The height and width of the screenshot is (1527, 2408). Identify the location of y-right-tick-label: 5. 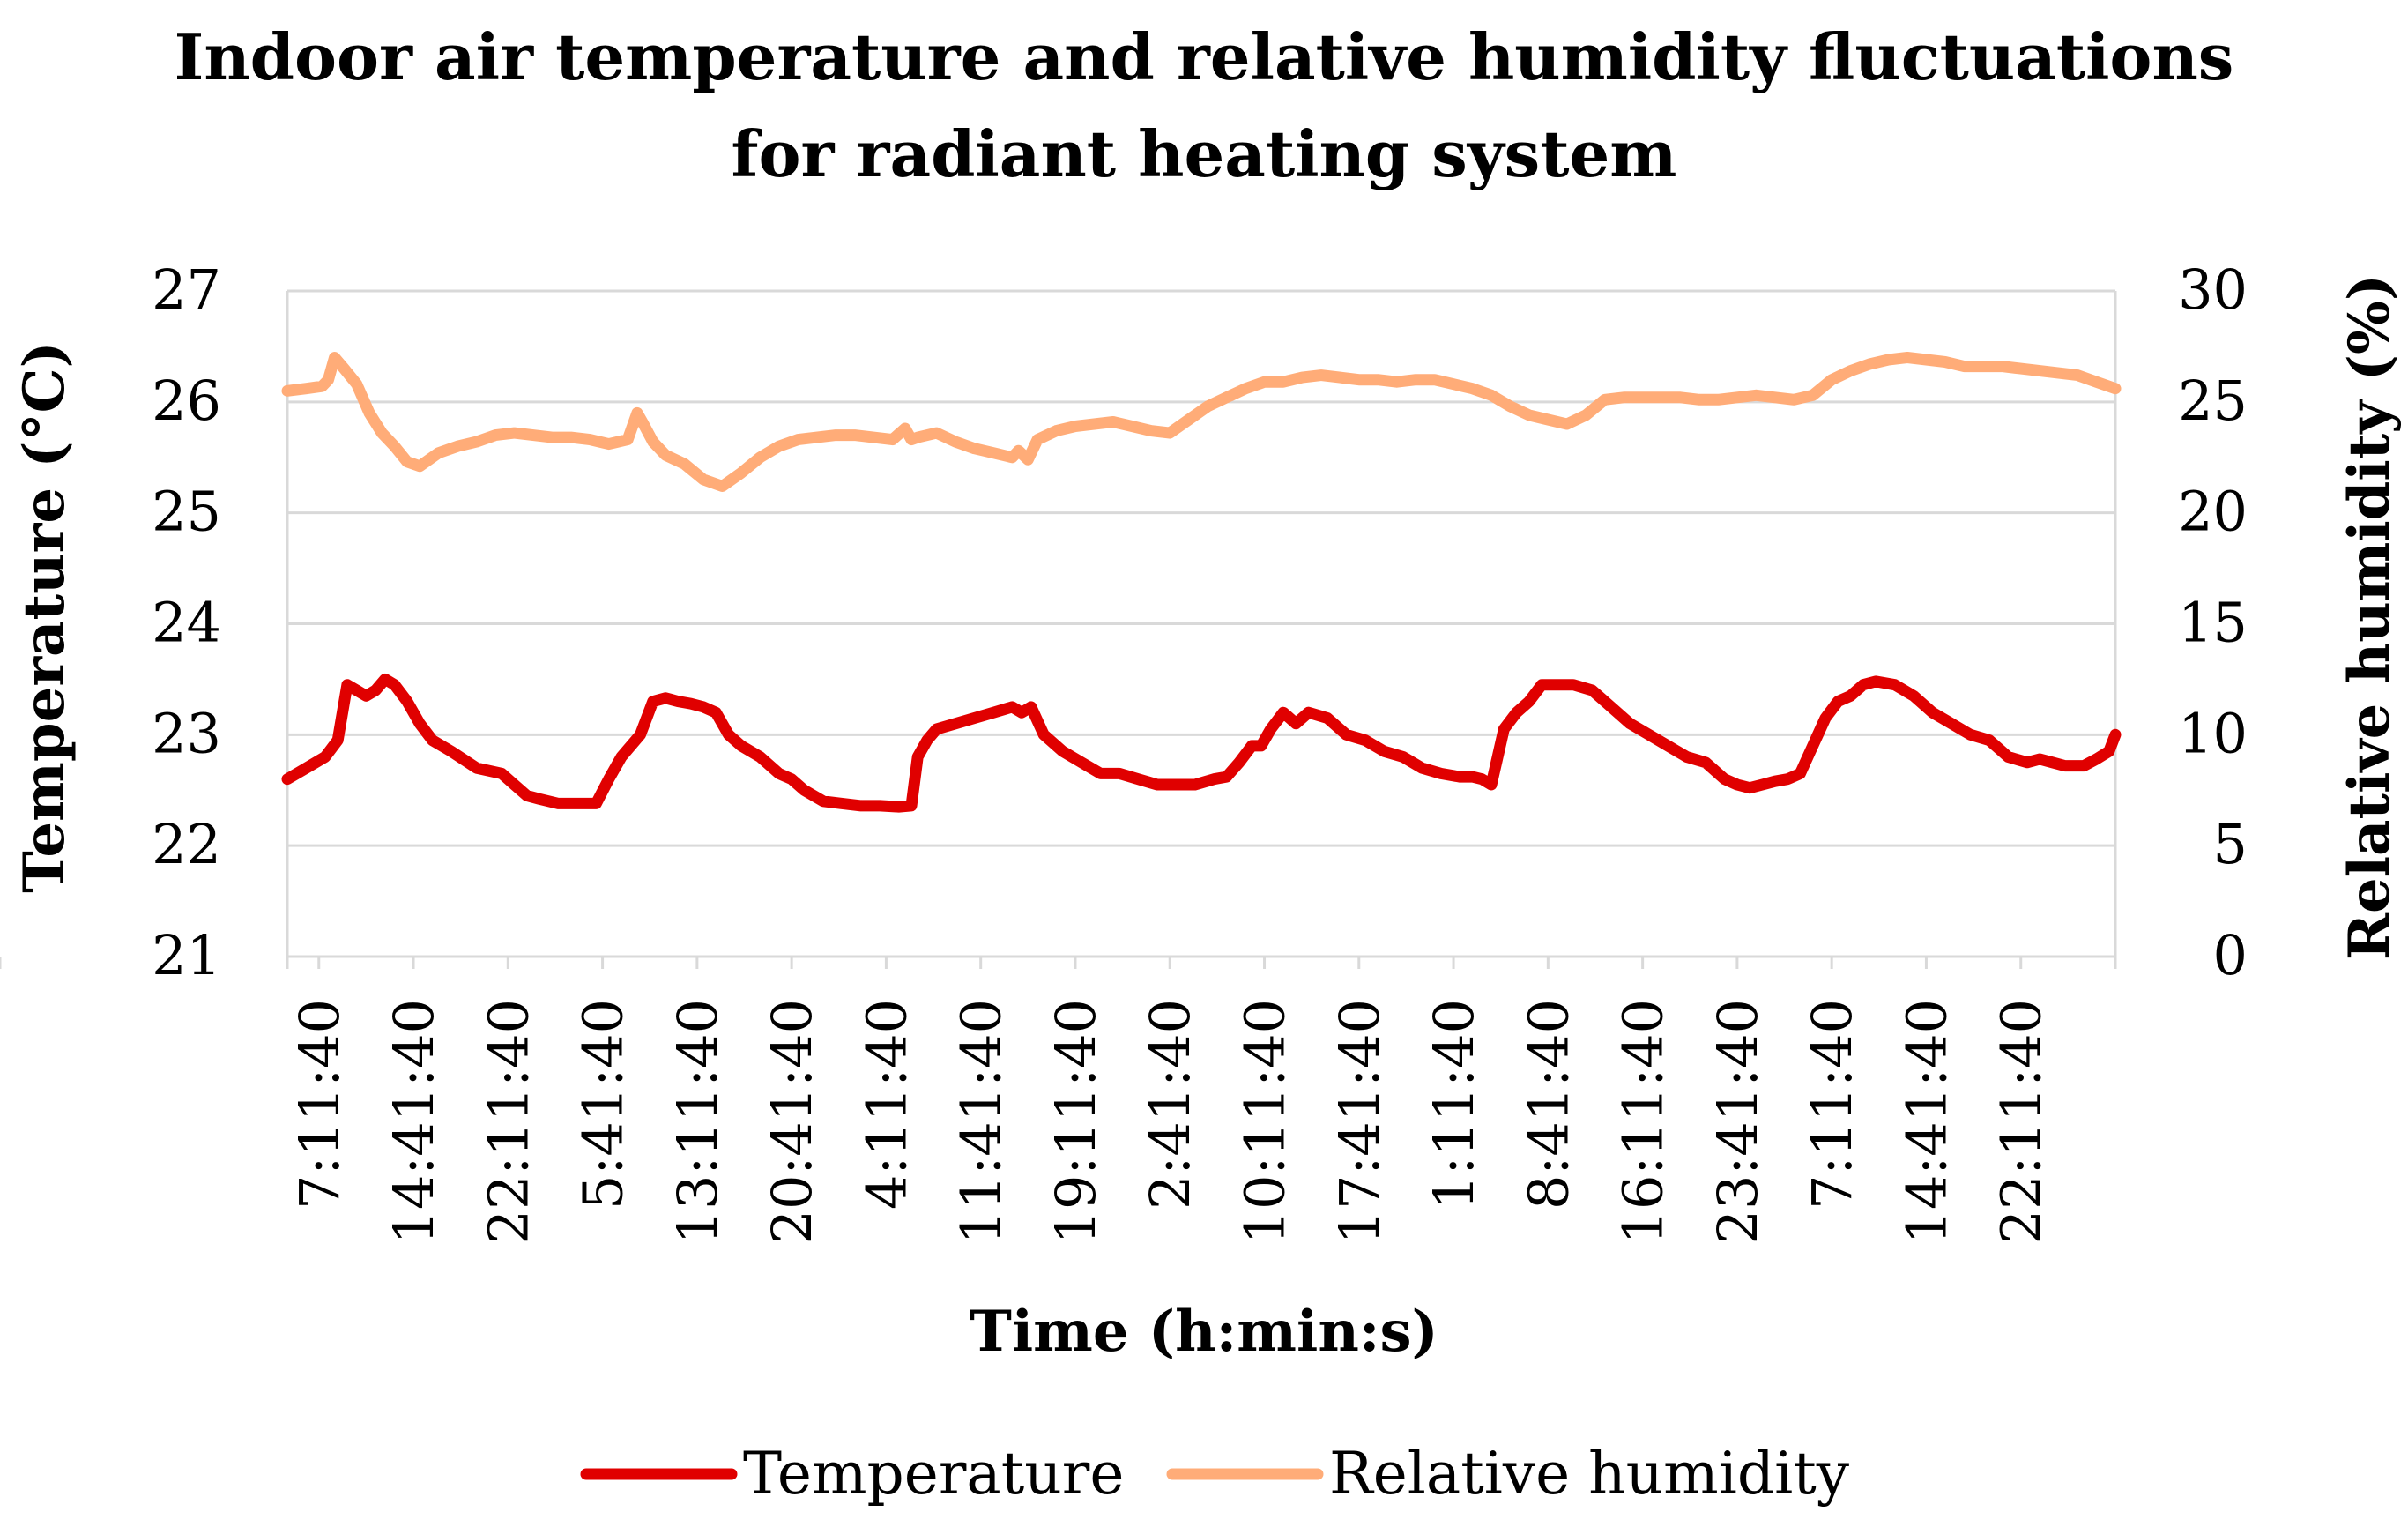
(2230, 844).